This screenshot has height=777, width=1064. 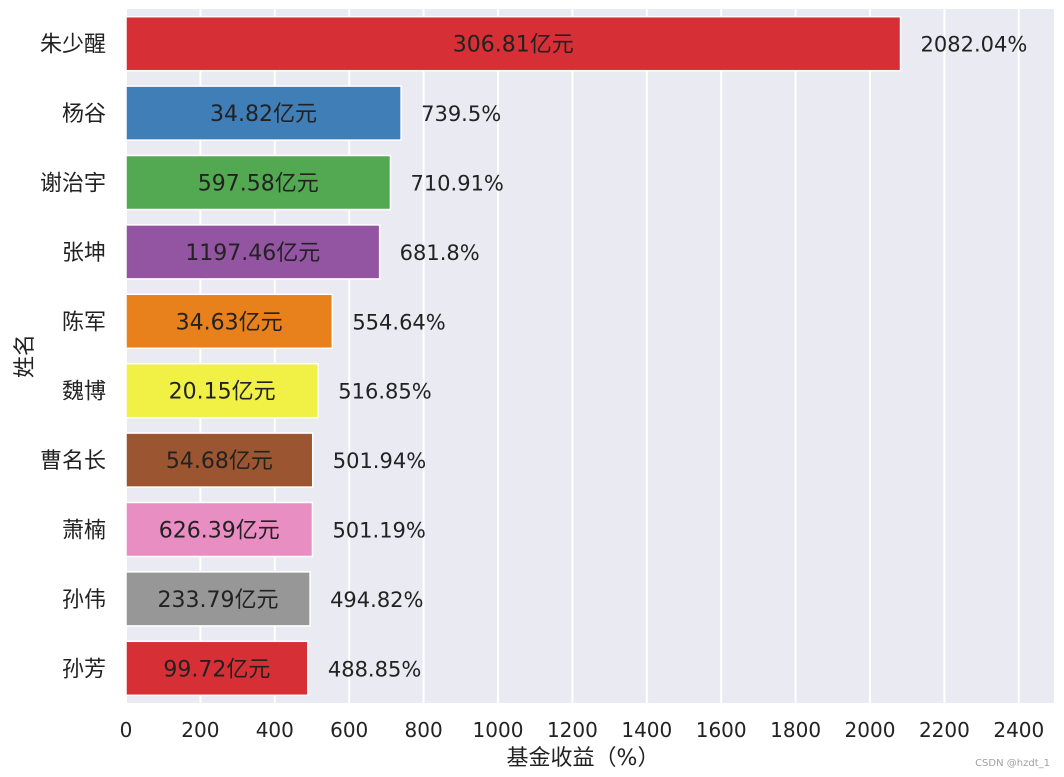 What do you see at coordinates (974, 45) in the screenshot?
I see `value-label: 2082.04%` at bounding box center [974, 45].